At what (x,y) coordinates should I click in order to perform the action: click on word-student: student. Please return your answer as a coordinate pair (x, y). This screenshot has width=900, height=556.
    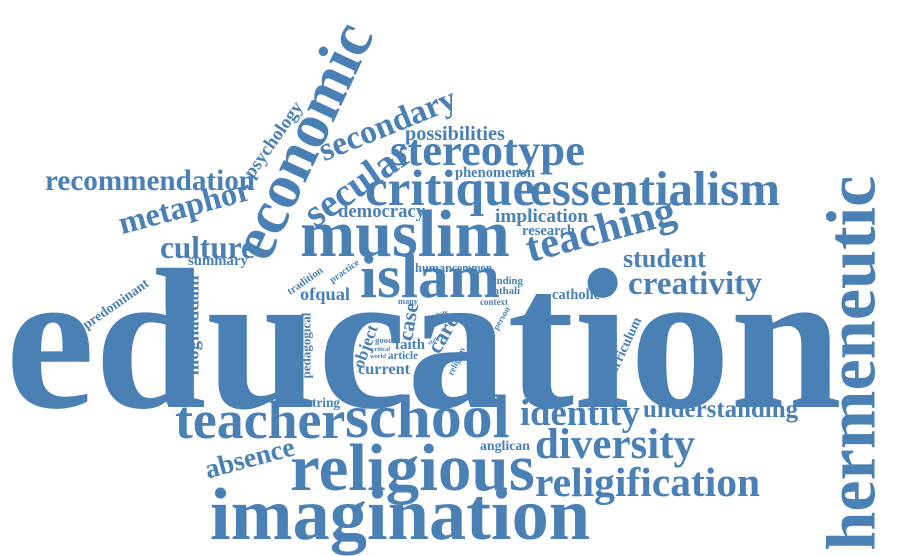
    Looking at the image, I should click on (664, 258).